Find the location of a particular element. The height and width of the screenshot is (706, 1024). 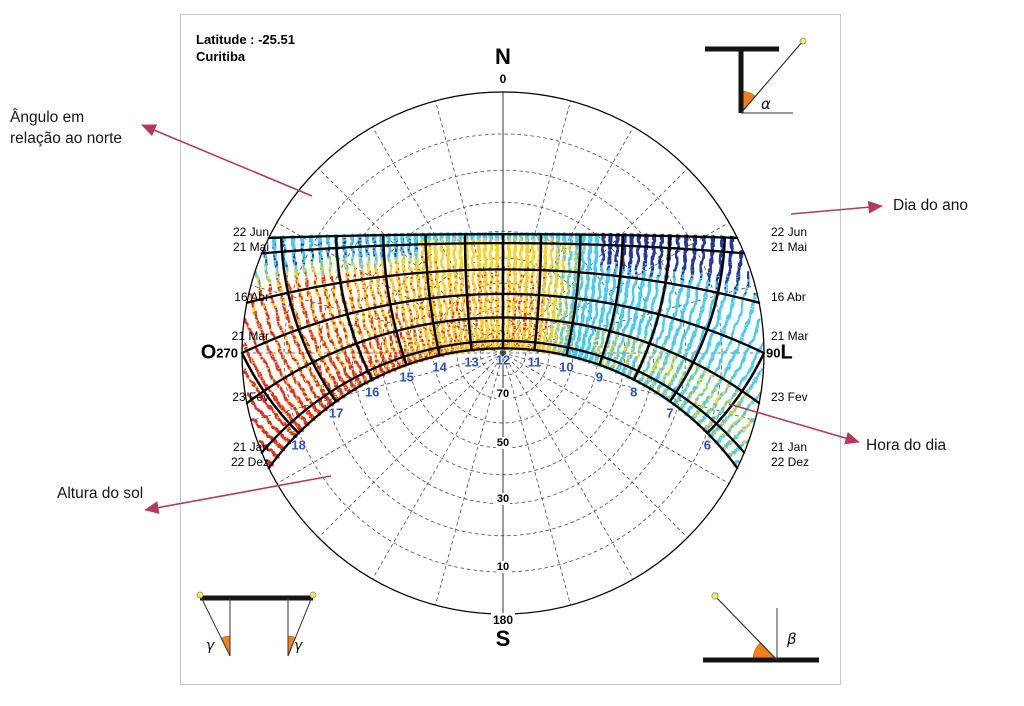

compass-east: L is located at coordinates (786, 352).